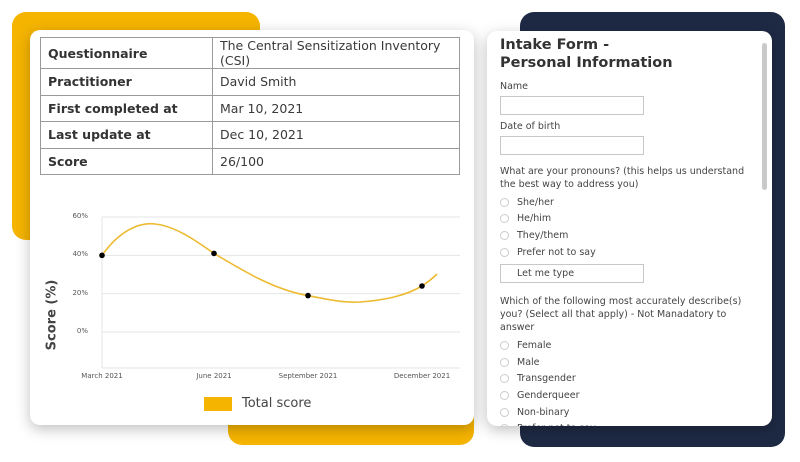 This screenshot has height=462, width=800. What do you see at coordinates (336, 108) in the screenshot?
I see `row-value: Mar 10, 2021` at bounding box center [336, 108].